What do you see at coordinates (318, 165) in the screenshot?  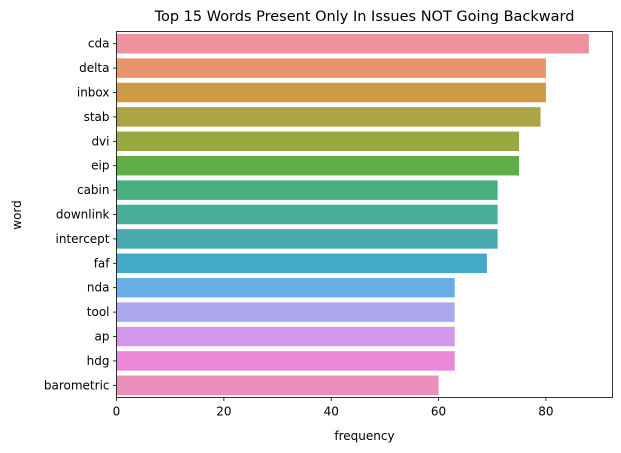 I see `bar-eip` at bounding box center [318, 165].